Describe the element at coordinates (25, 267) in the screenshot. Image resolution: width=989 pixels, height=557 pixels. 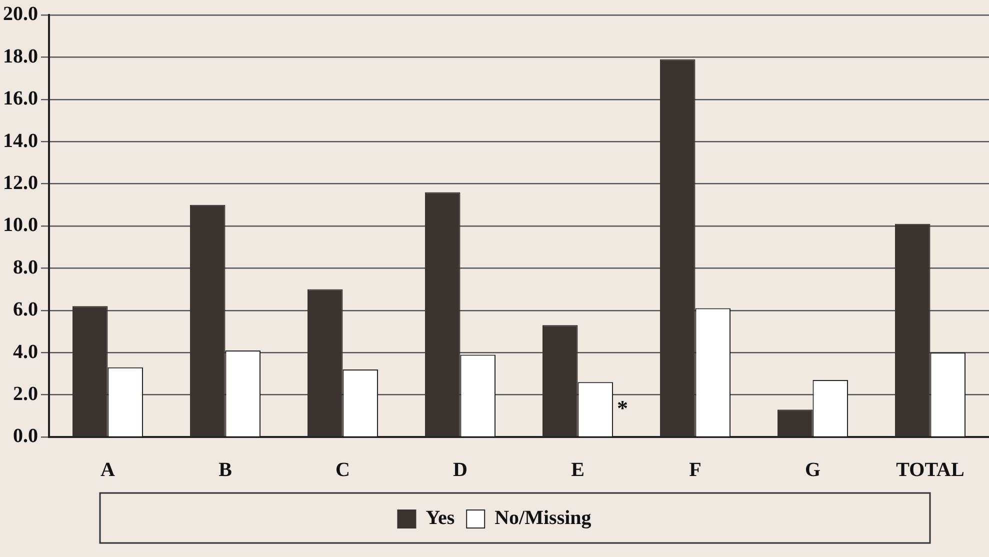
I see `y-tick-label: 8.0` at that location.